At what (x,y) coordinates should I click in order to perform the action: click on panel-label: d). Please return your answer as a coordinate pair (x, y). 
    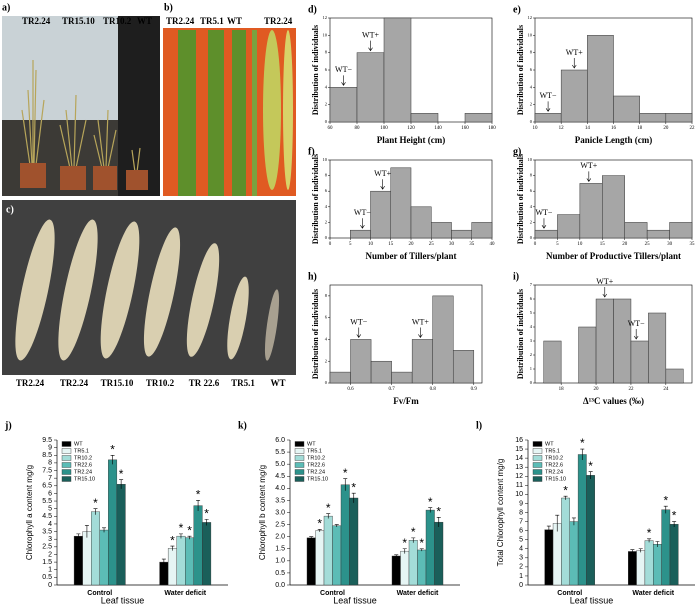
    Looking at the image, I should click on (312, 9).